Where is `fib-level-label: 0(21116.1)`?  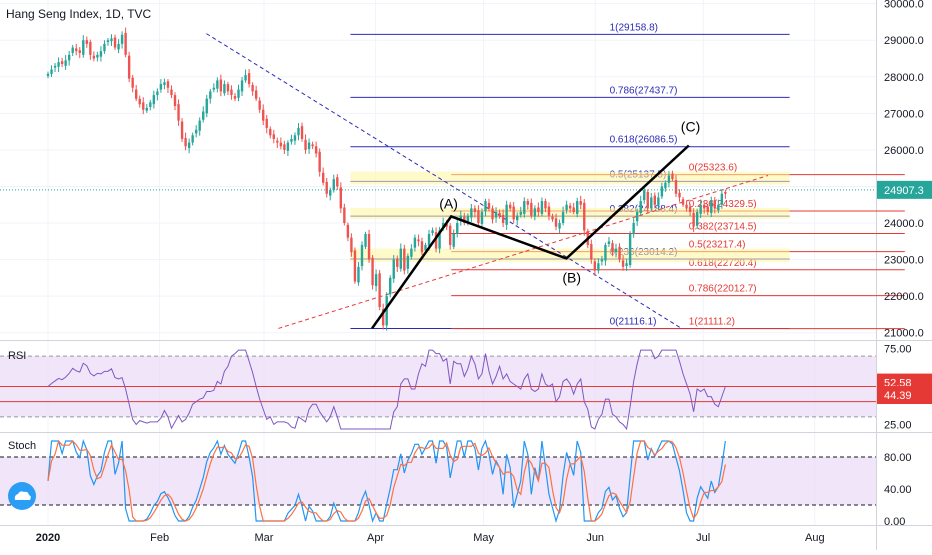 fib-level-label: 0(21116.1) is located at coordinates (633, 321).